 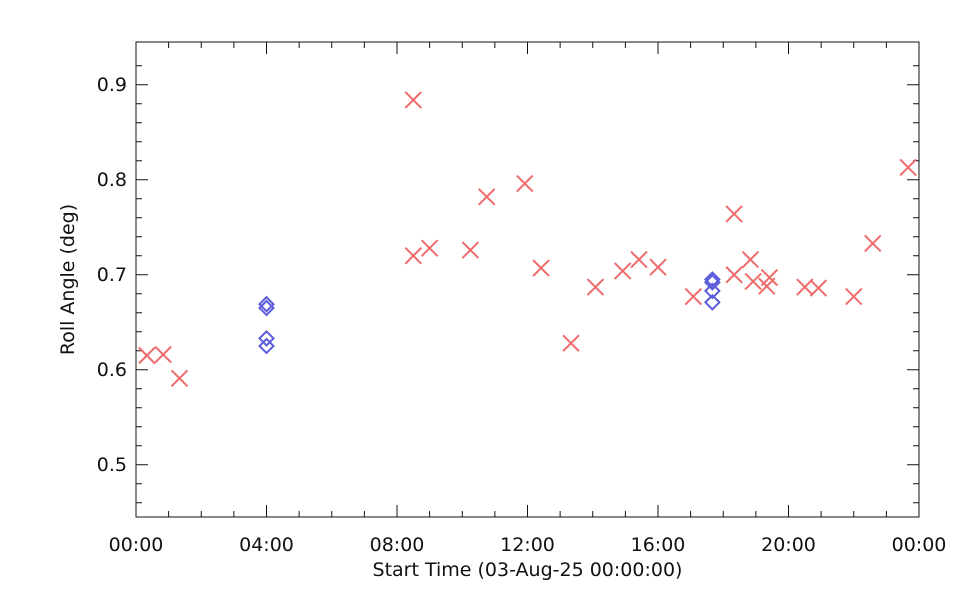 I want to click on y-tick-label: 0.9, so click(x=112, y=85).